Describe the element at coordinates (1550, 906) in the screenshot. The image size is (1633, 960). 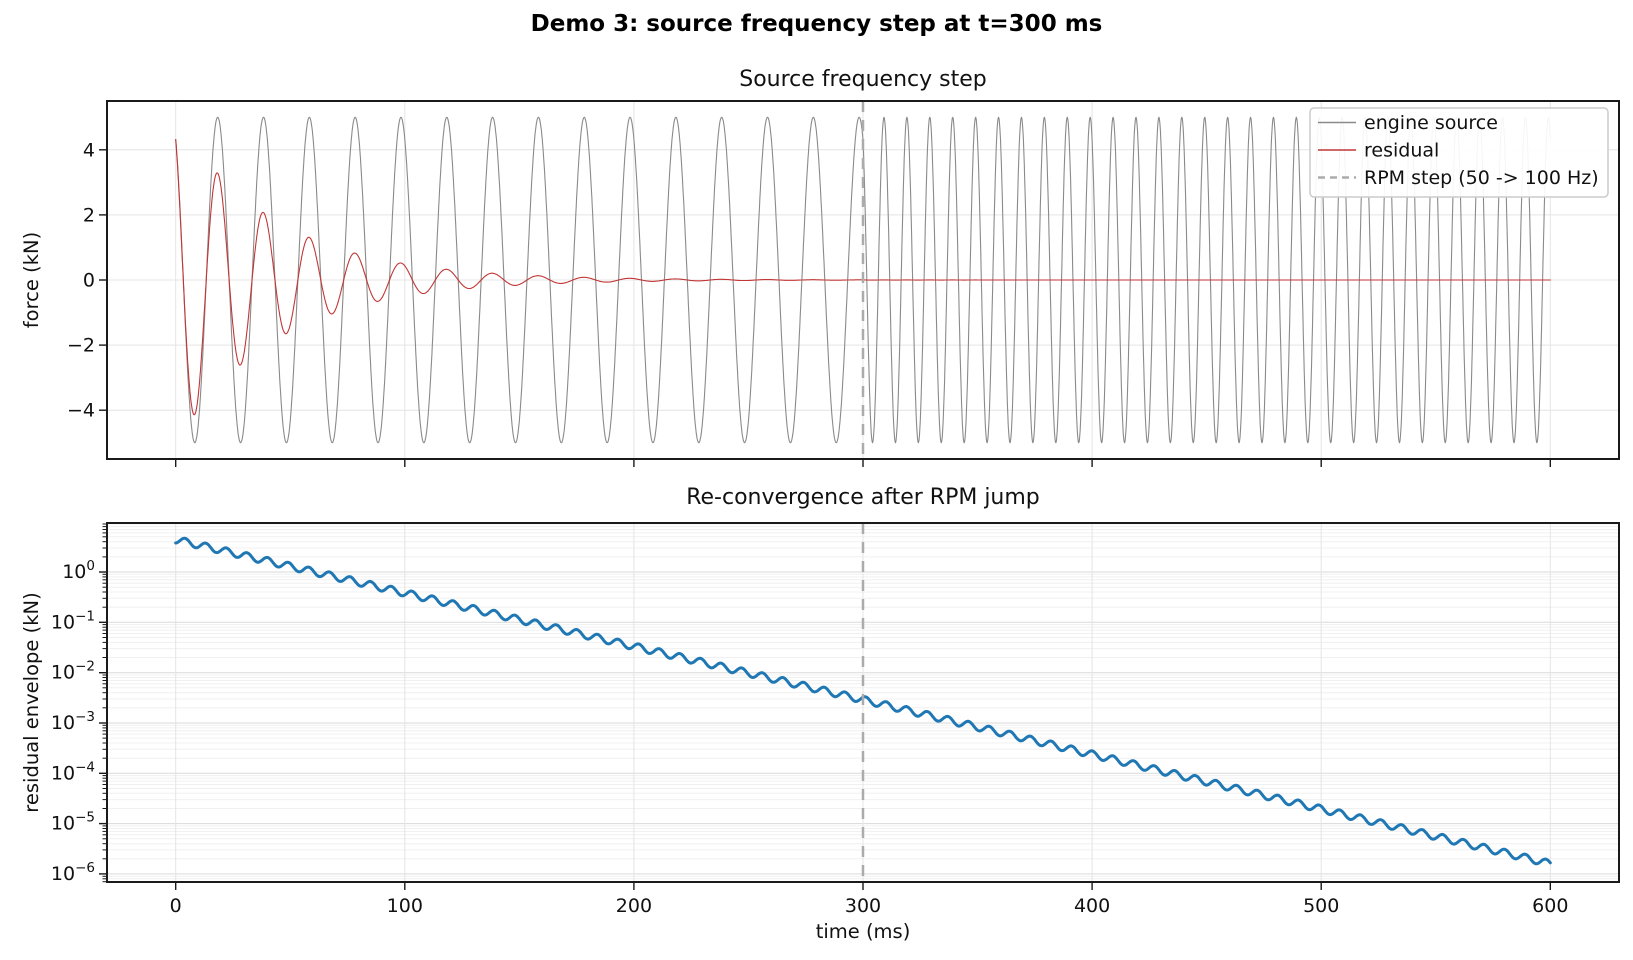
I see `x-tick-label: 600` at that location.